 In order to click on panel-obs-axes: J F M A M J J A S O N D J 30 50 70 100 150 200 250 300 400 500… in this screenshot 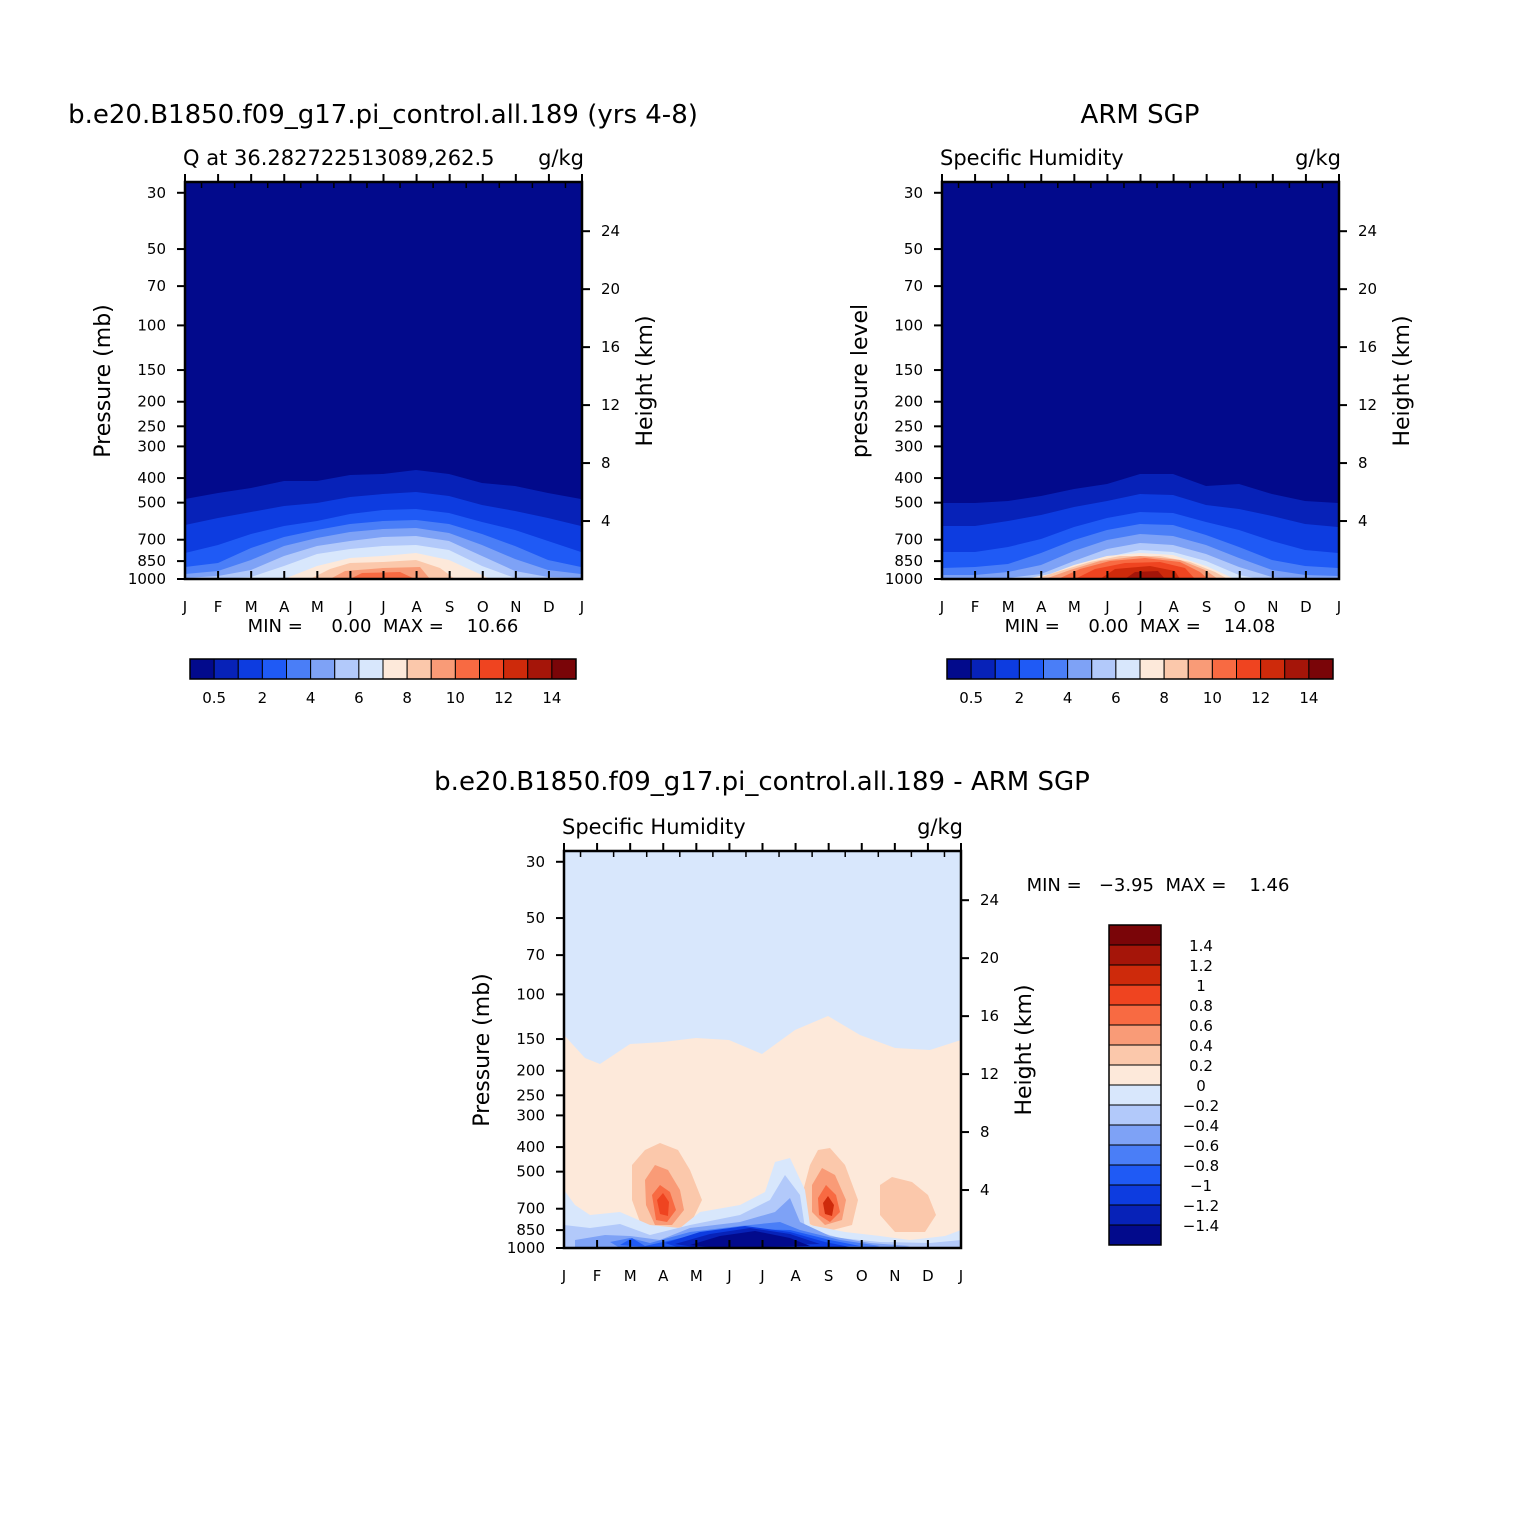, I will do `click(1131, 395)`.